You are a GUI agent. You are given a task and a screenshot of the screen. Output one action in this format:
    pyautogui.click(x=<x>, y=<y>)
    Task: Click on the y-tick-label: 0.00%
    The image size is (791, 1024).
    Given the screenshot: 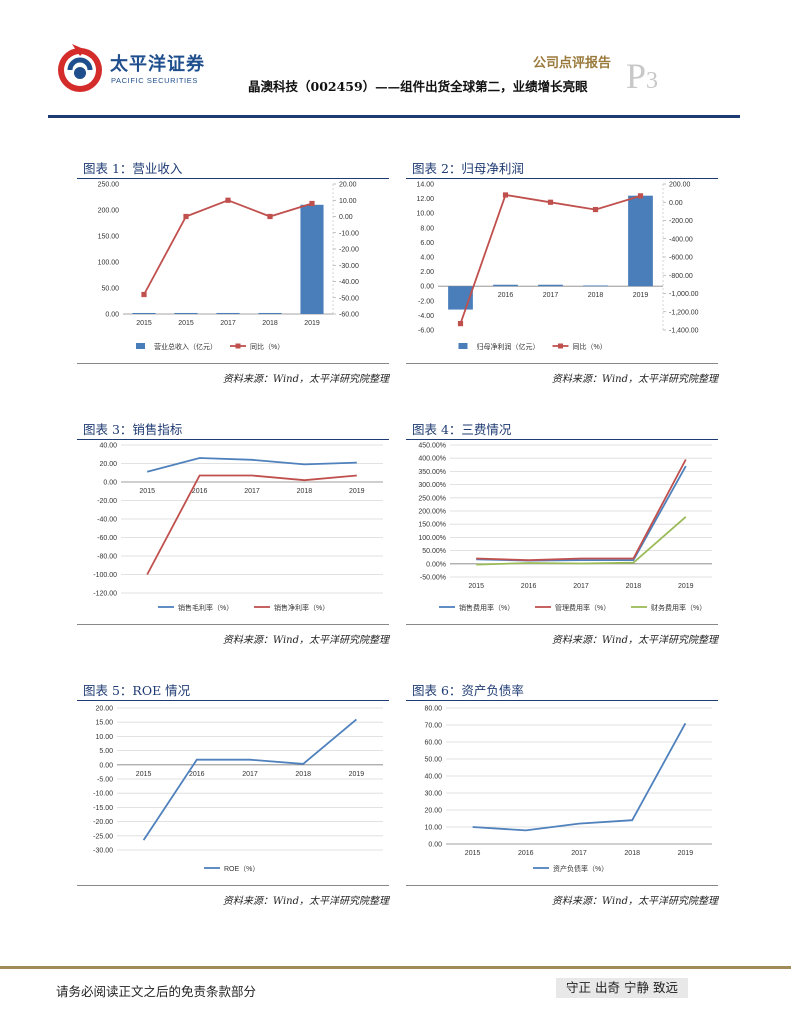 What is the action you would take?
    pyautogui.click(x=436, y=564)
    